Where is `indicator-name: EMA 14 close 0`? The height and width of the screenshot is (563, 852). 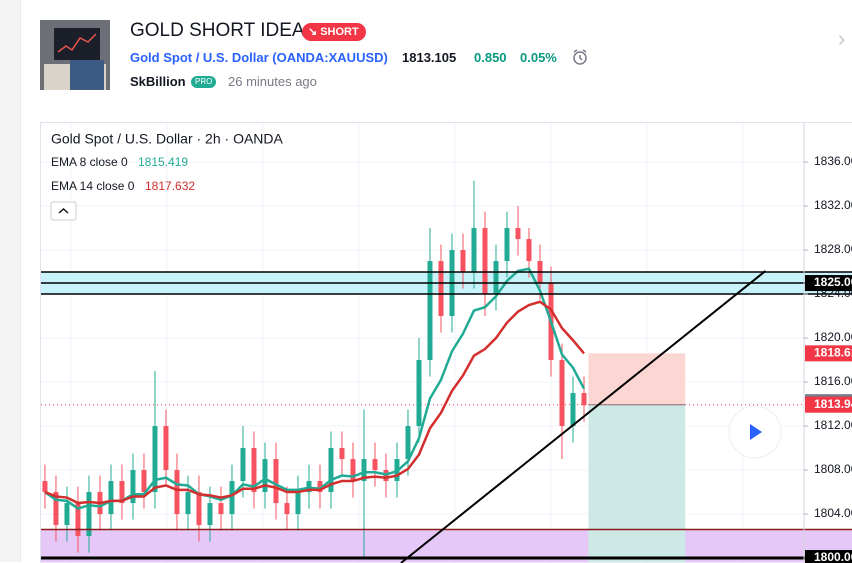
indicator-name: EMA 14 close 0 is located at coordinates (93, 186).